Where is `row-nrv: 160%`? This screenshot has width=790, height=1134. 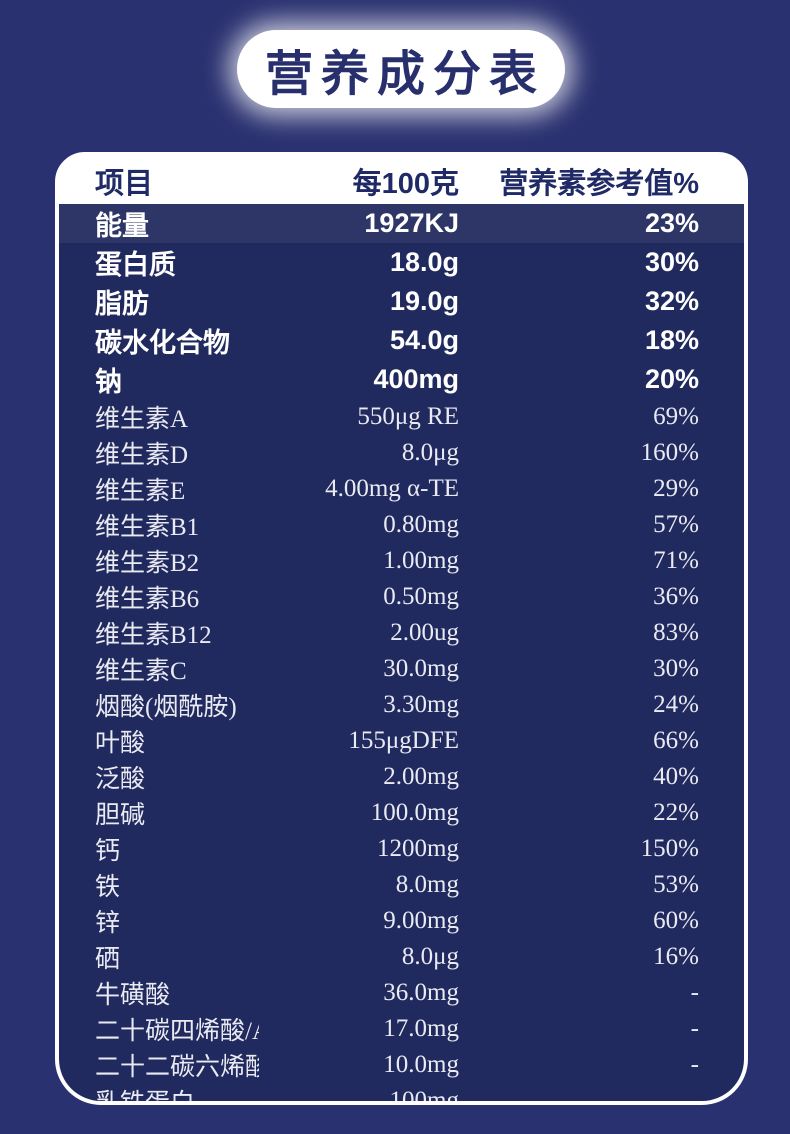 row-nrv: 160% is located at coordinates (669, 452).